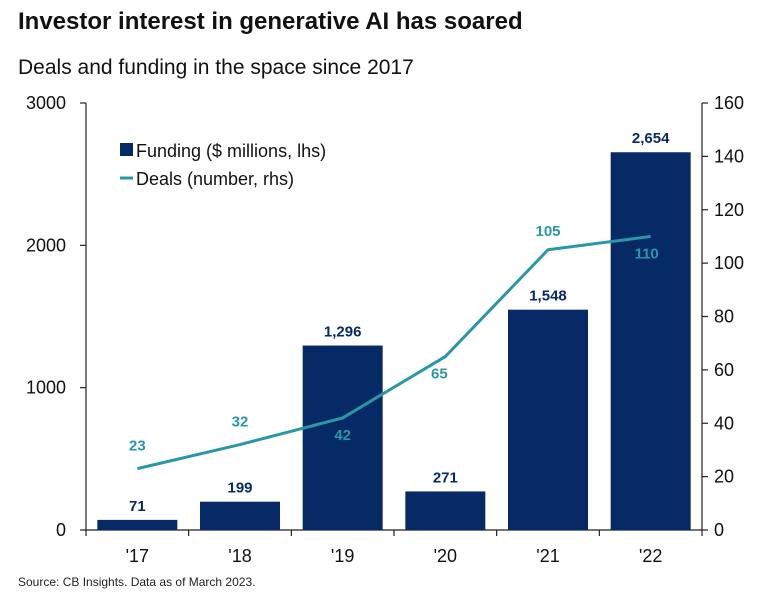 The width and height of the screenshot is (770, 600). What do you see at coordinates (343, 332) in the screenshot?
I see `funding-bar-label: 1,296` at bounding box center [343, 332].